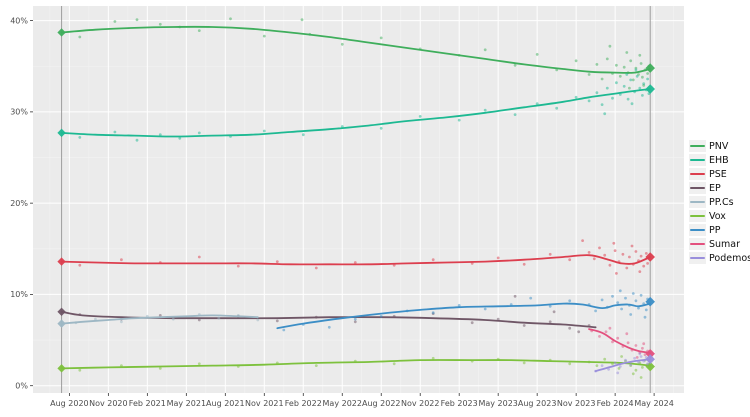 The width and height of the screenshot is (750, 417). What do you see at coordinates (576, 403) in the screenshot?
I see `x-tick-label: Nov 2023` at bounding box center [576, 403].